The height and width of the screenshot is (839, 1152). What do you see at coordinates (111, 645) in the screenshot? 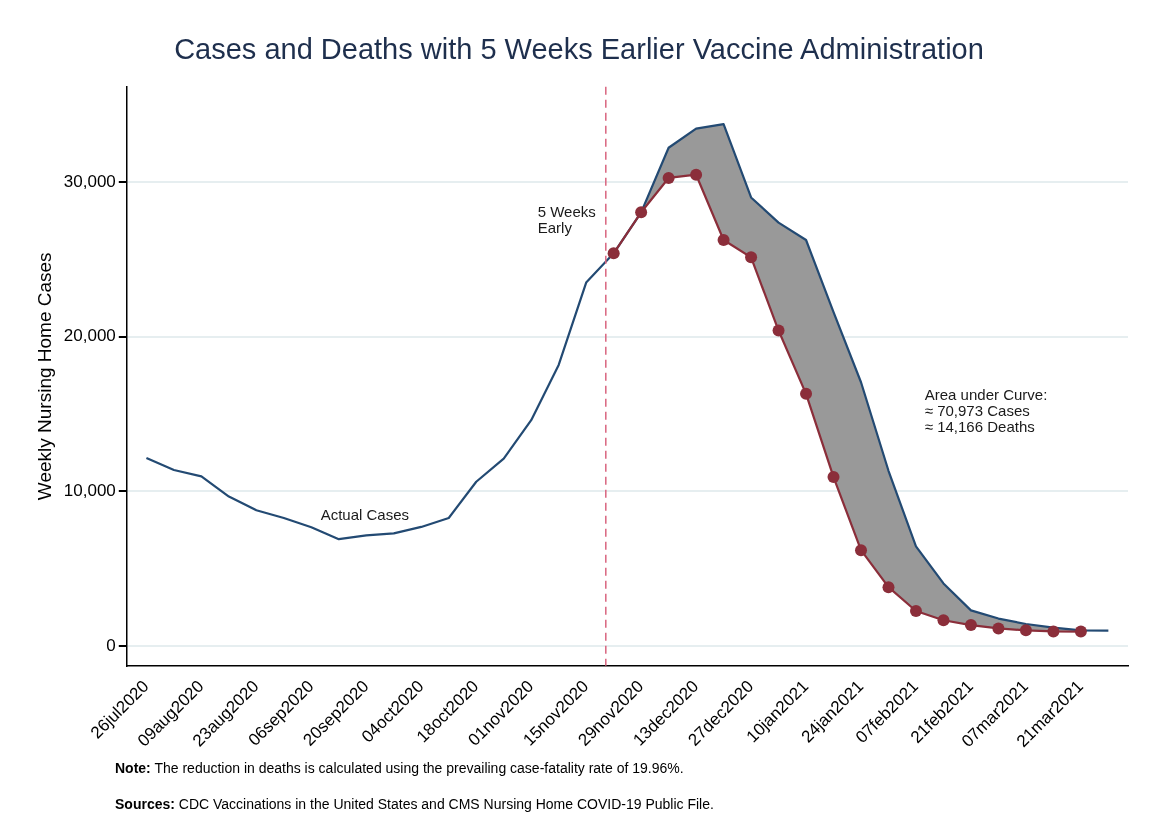
I see `y-tick-label: 0` at bounding box center [111, 645].